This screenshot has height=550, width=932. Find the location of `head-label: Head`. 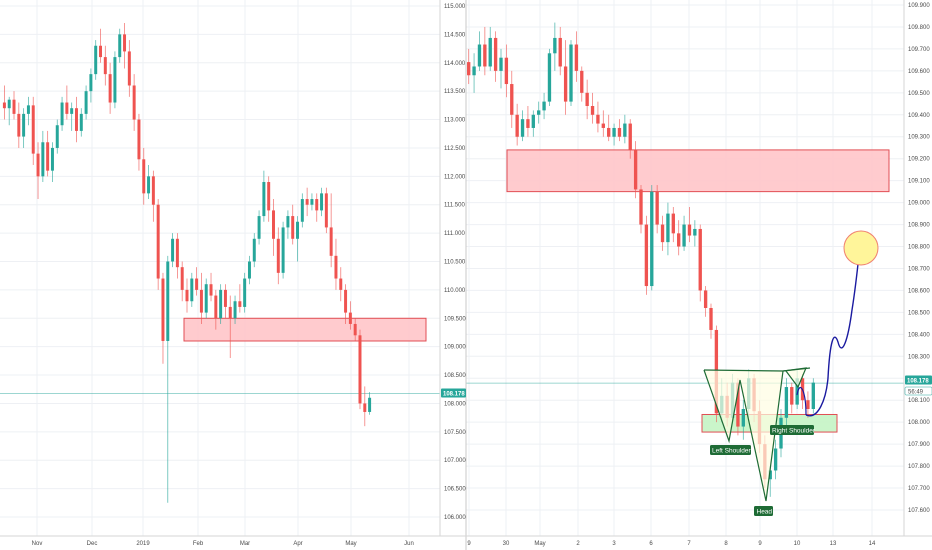

head-label: Head is located at coordinates (763, 511).